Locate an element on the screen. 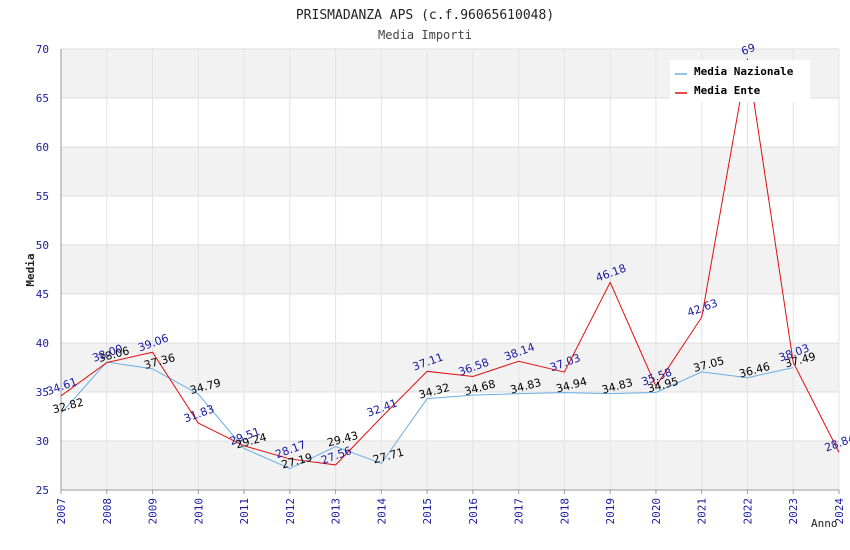 This screenshot has width=850, height=550. legend: Media Nazionale Media Ente is located at coordinates (740, 81).